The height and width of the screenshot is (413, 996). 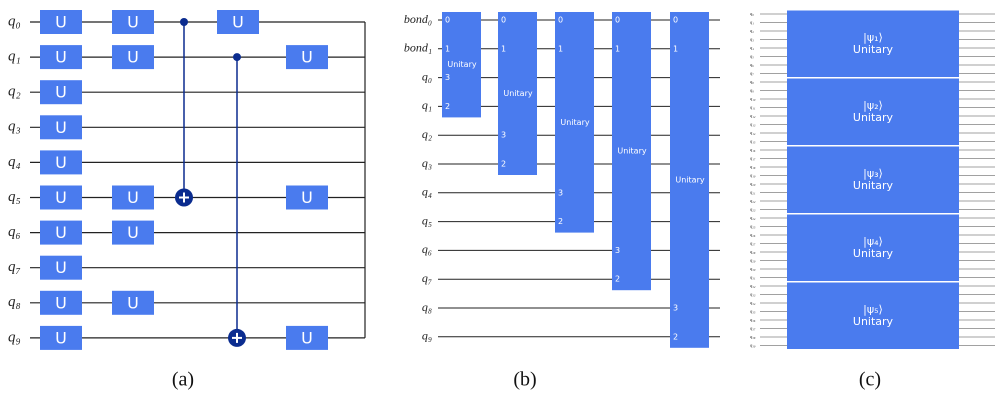 What do you see at coordinates (753, 141) in the screenshot?
I see `qubit-label: q₁₅` at bounding box center [753, 141].